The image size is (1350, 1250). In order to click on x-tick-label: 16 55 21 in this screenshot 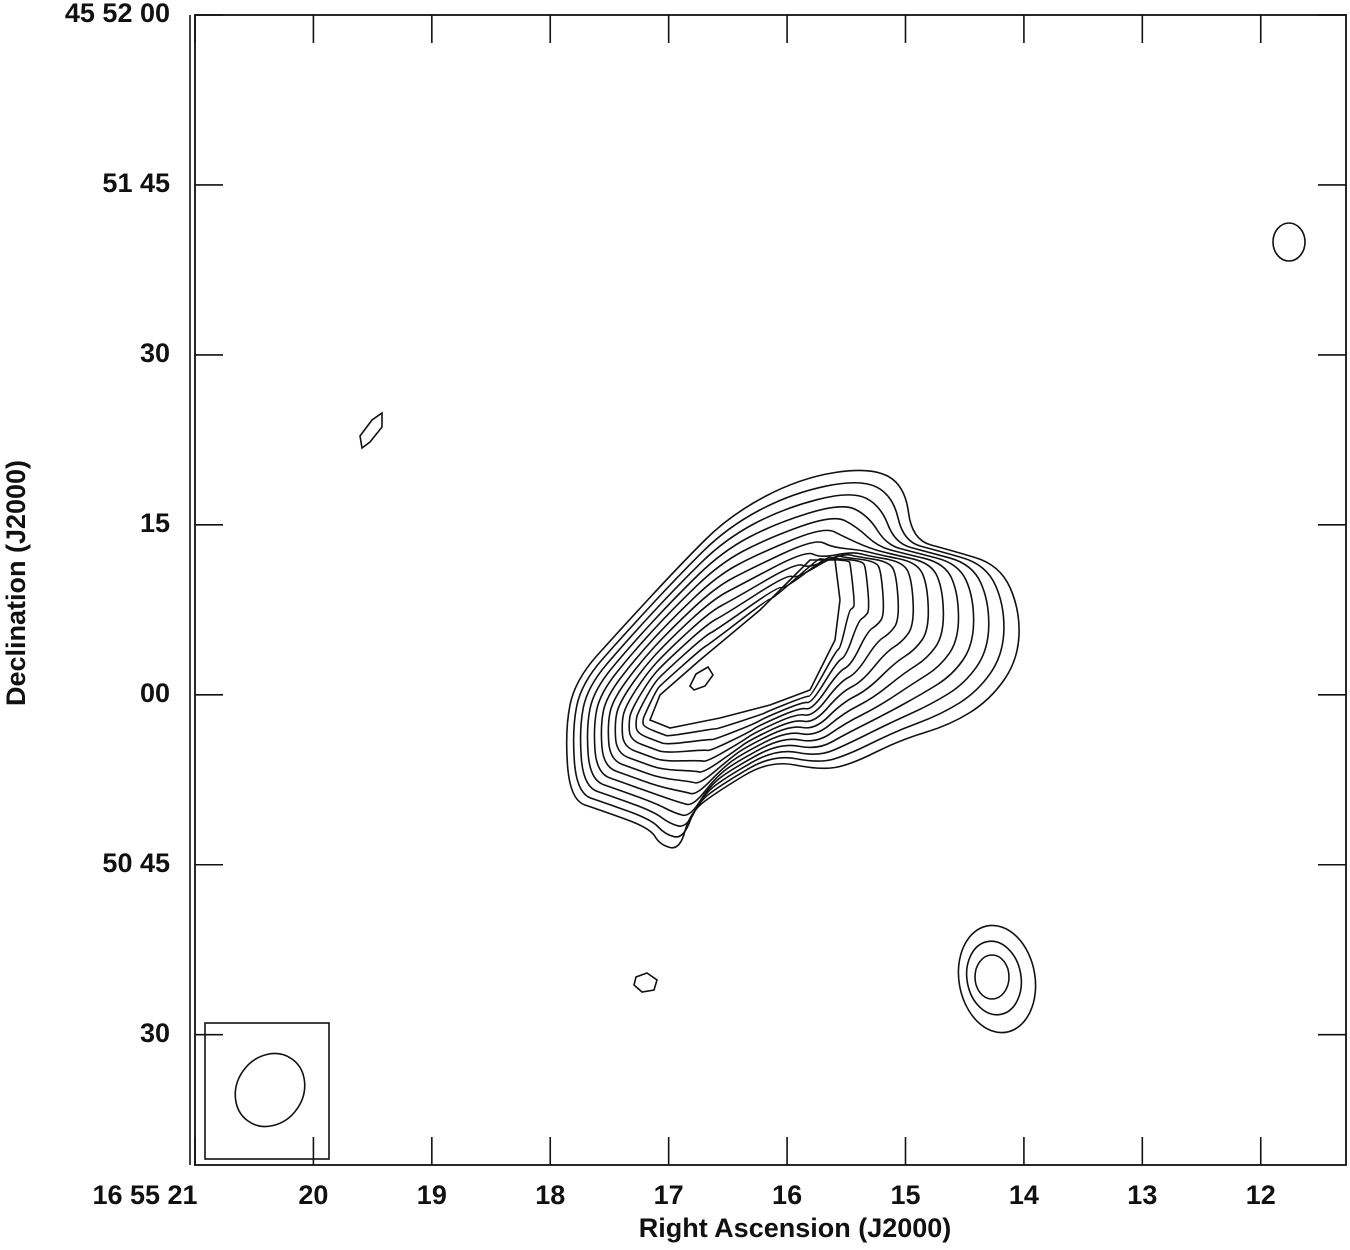, I will do `click(144, 1195)`.